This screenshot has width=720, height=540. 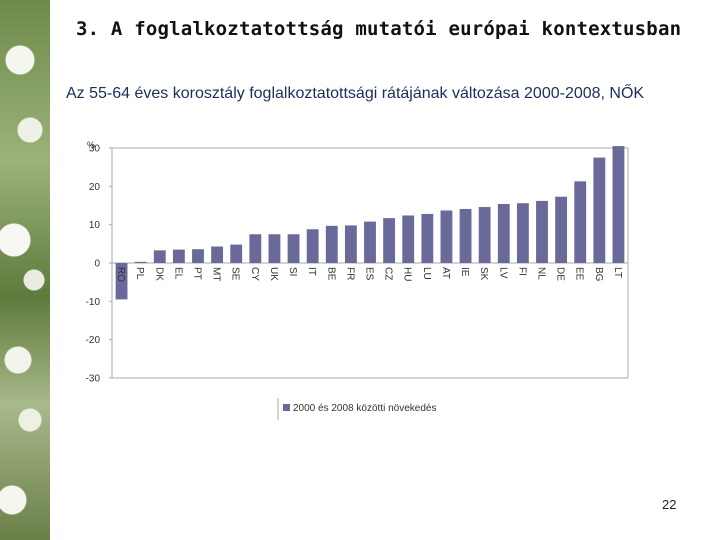 What do you see at coordinates (445, 273) in the screenshot?
I see `x-tick-label: AT` at bounding box center [445, 273].